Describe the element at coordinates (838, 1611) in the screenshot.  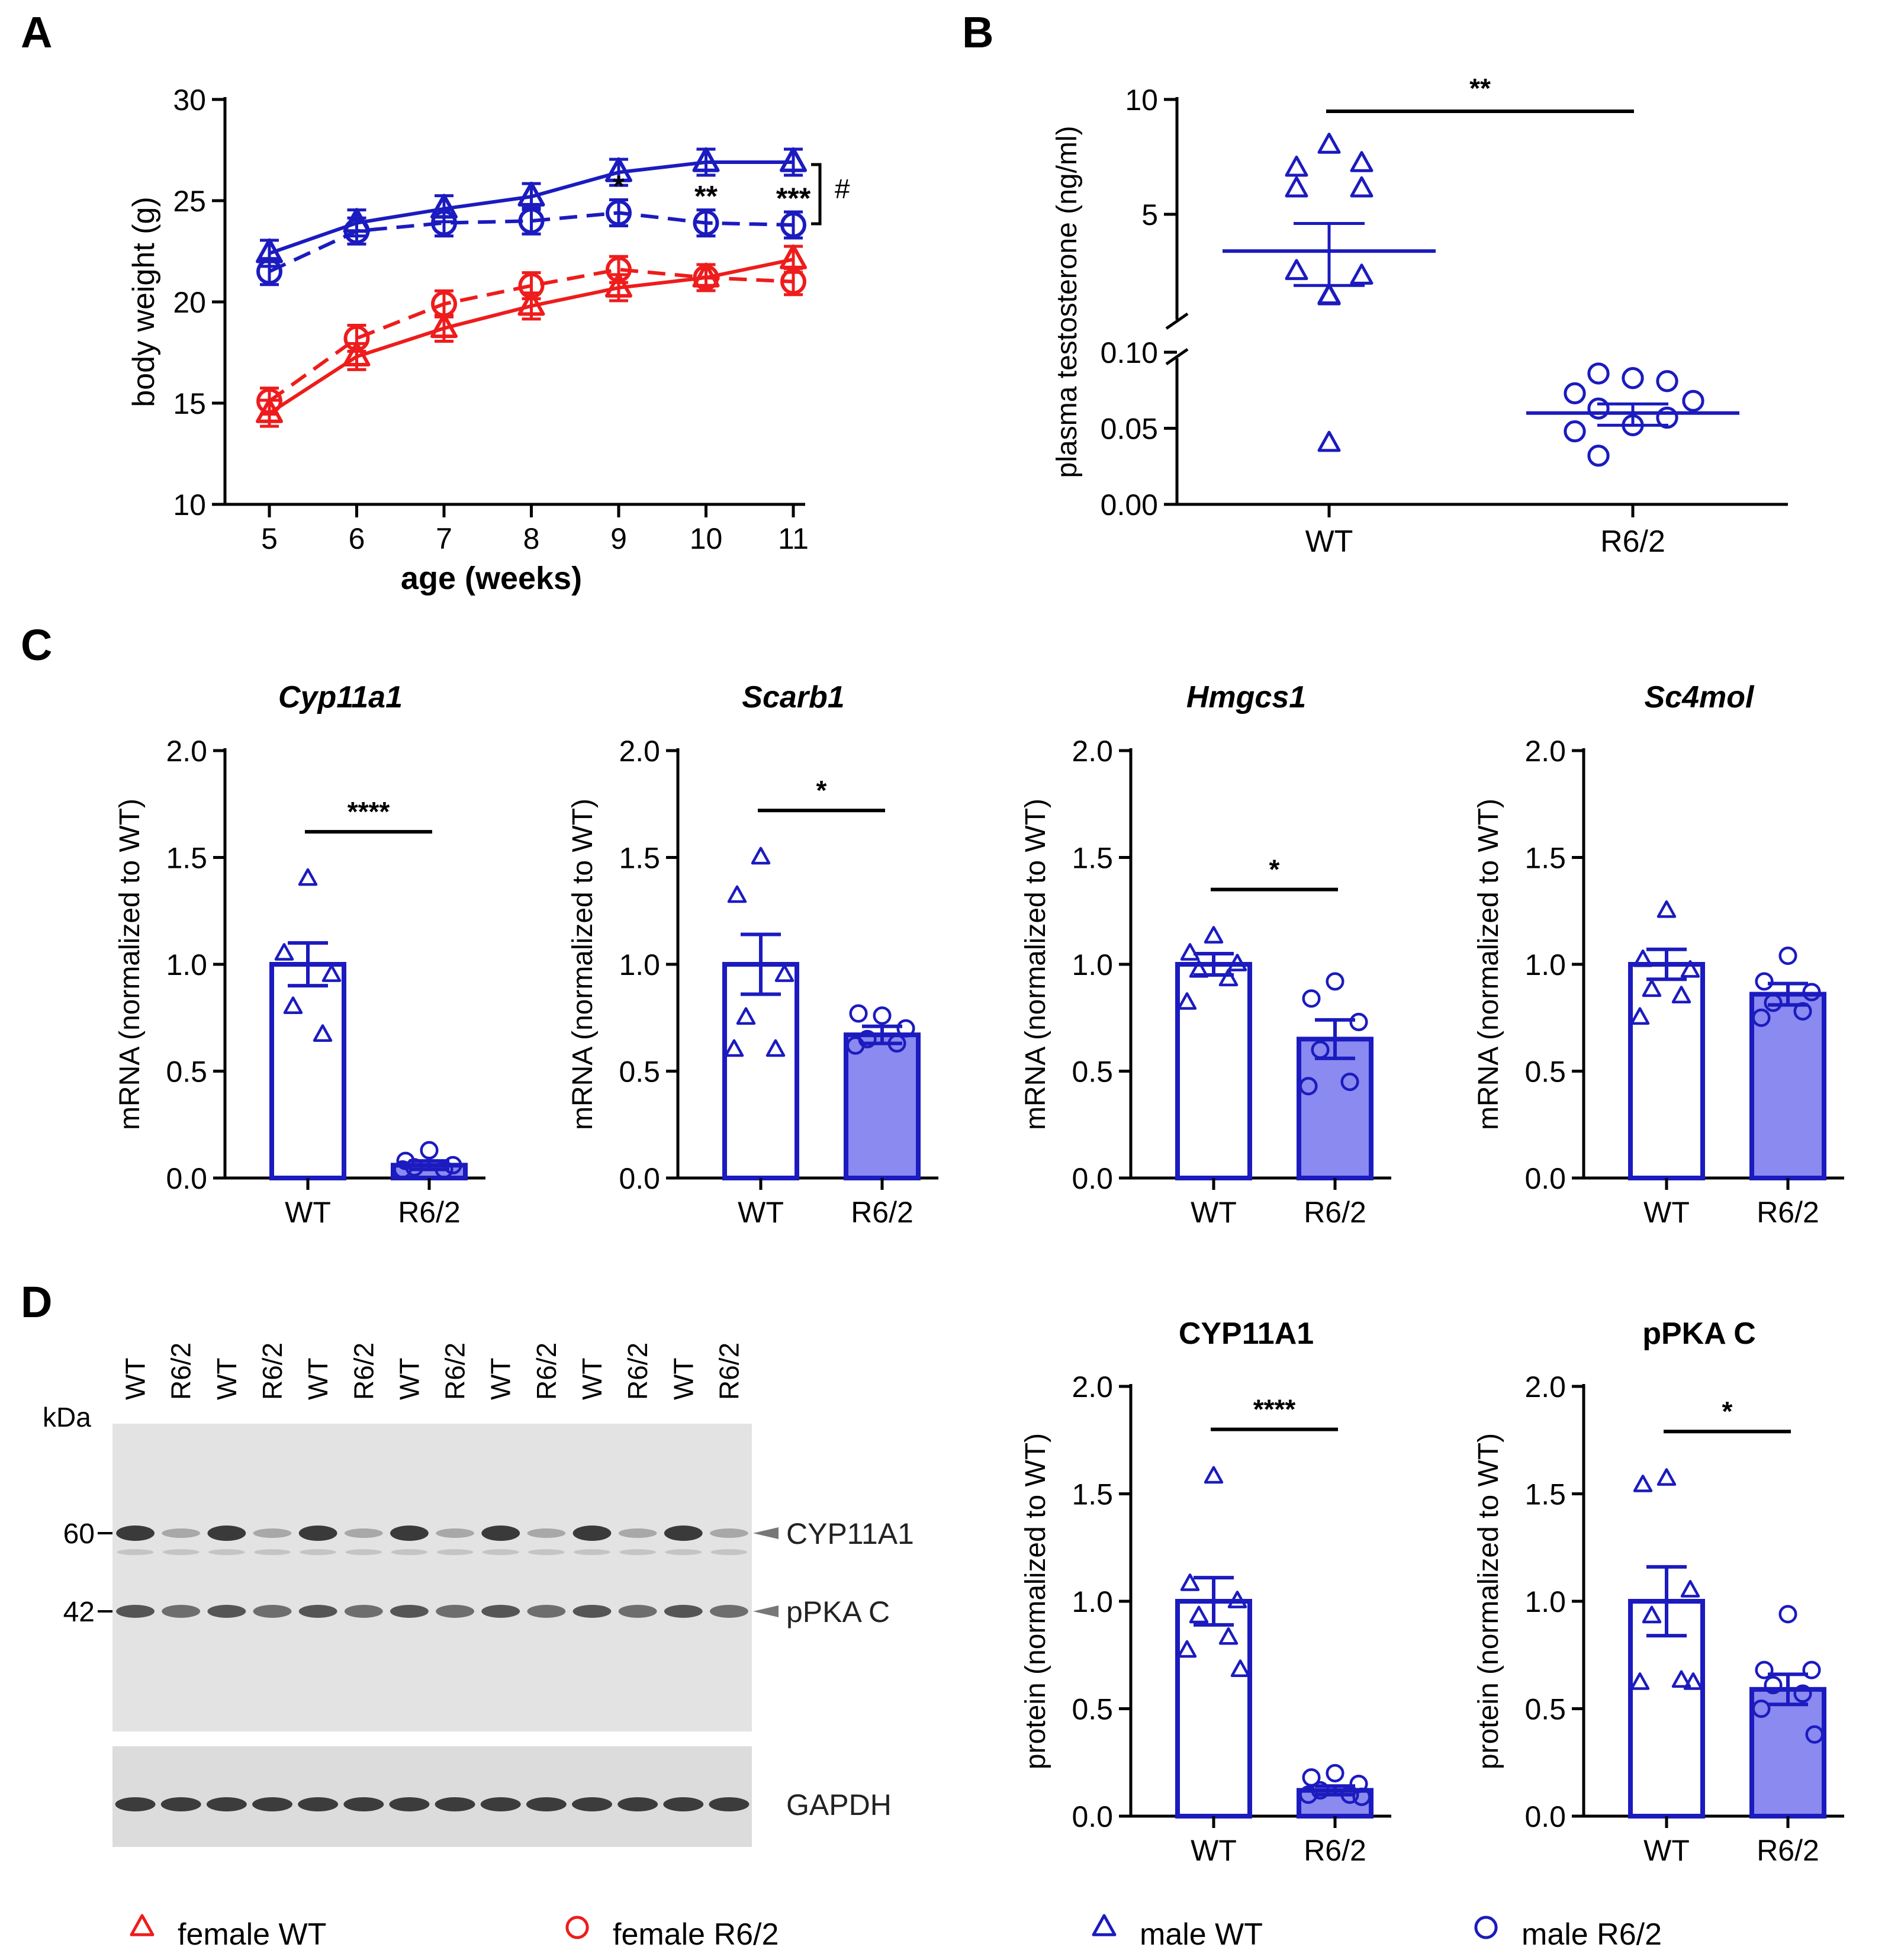
I see `blot-label-ppka: pPKA C` at that location.